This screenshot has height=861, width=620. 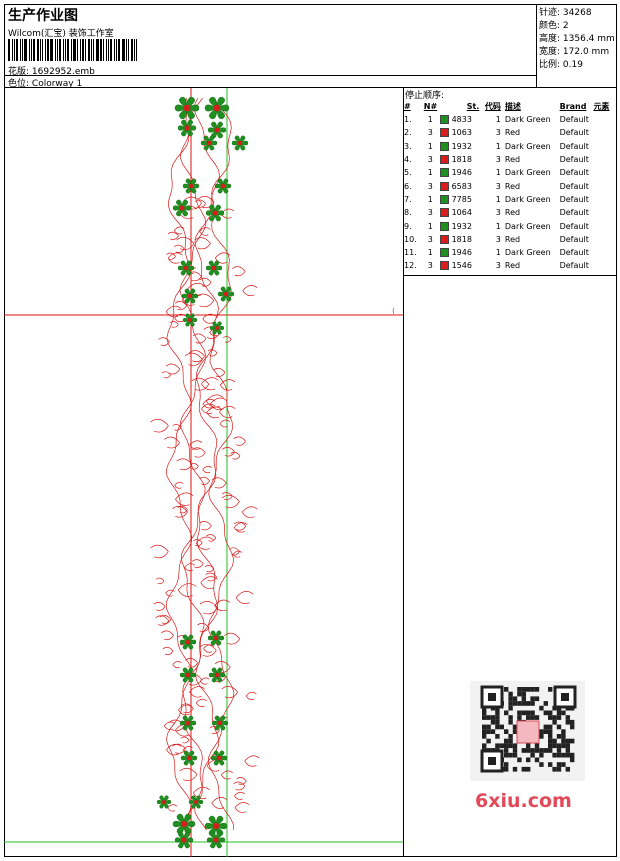 I want to click on table-row: 4. 3 1818 3 Red Default, so click(x=496, y=160).